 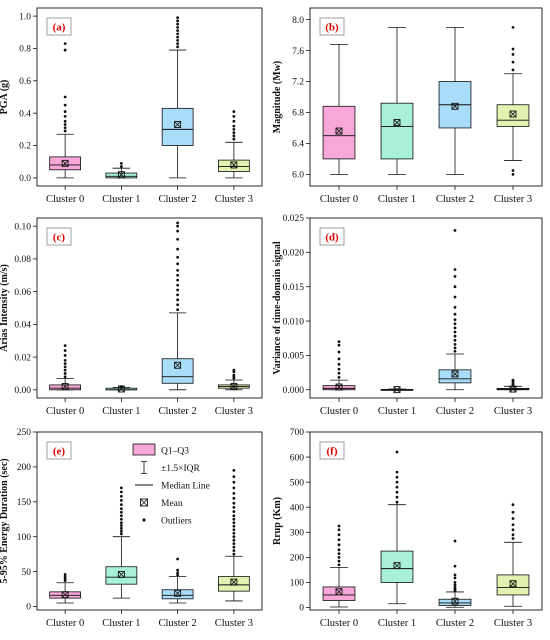 I want to click on y-tick-label: 0.6, so click(x=25, y=82).